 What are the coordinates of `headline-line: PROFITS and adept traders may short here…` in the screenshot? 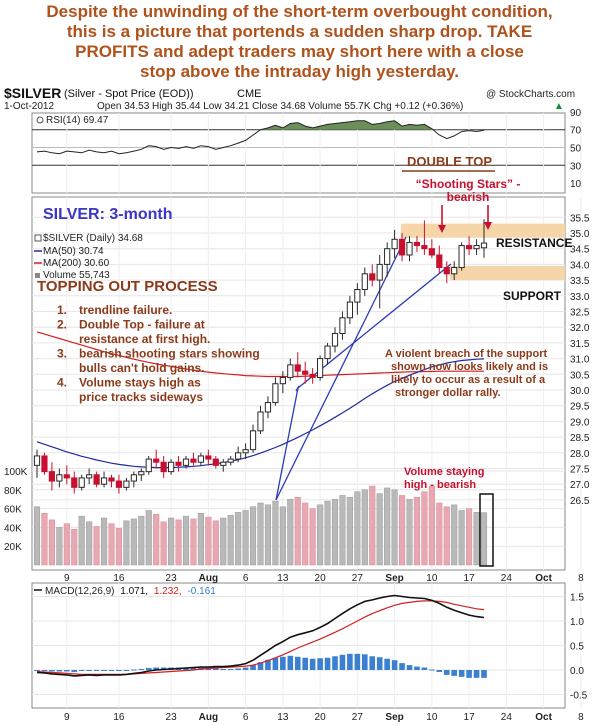 It's located at (299, 51).